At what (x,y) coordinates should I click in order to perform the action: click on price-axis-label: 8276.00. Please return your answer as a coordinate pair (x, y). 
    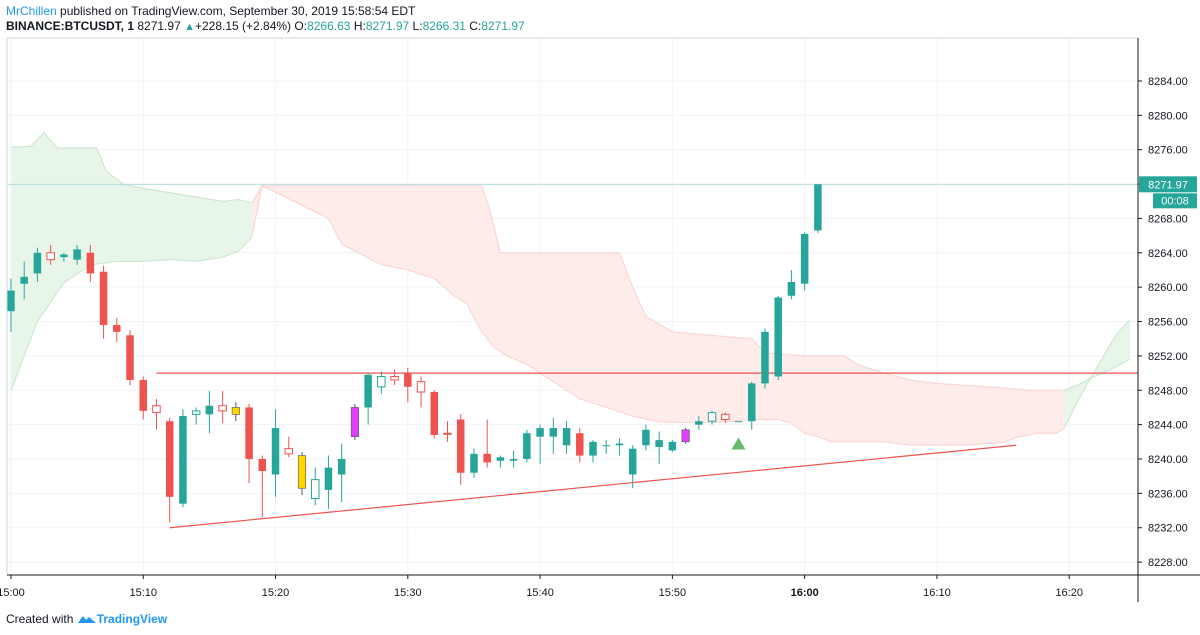
    Looking at the image, I should click on (1168, 151).